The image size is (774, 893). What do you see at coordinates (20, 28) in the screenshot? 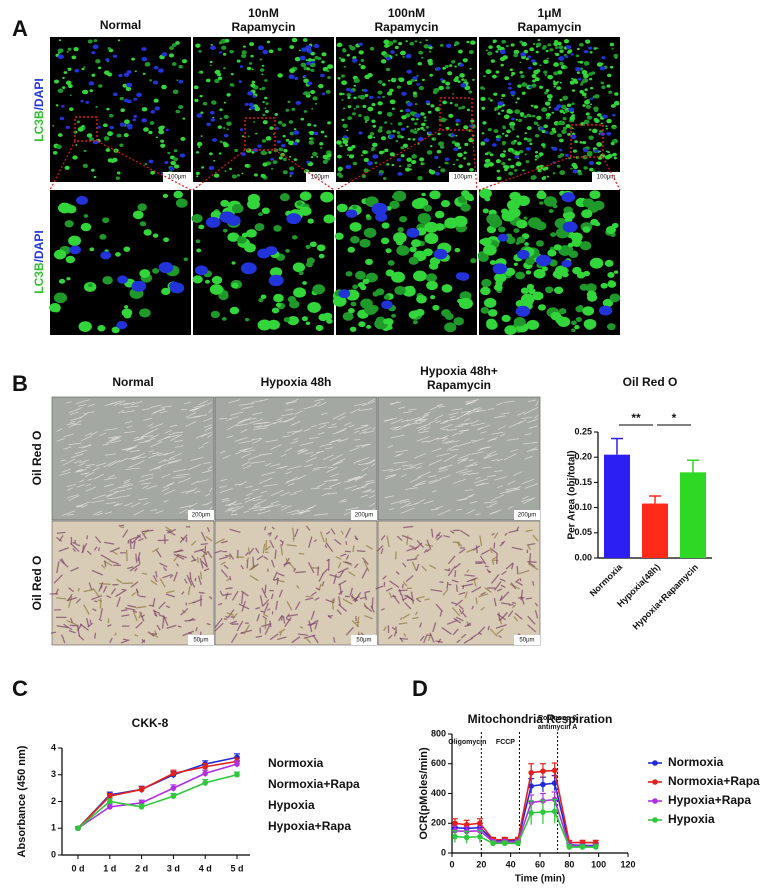
I see `panel-label: A` at bounding box center [20, 28].